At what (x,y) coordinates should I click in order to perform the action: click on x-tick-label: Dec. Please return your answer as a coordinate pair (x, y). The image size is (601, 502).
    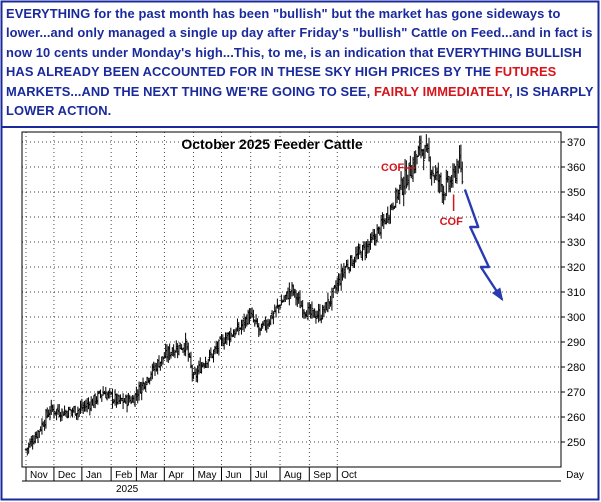
    Looking at the image, I should click on (67, 475).